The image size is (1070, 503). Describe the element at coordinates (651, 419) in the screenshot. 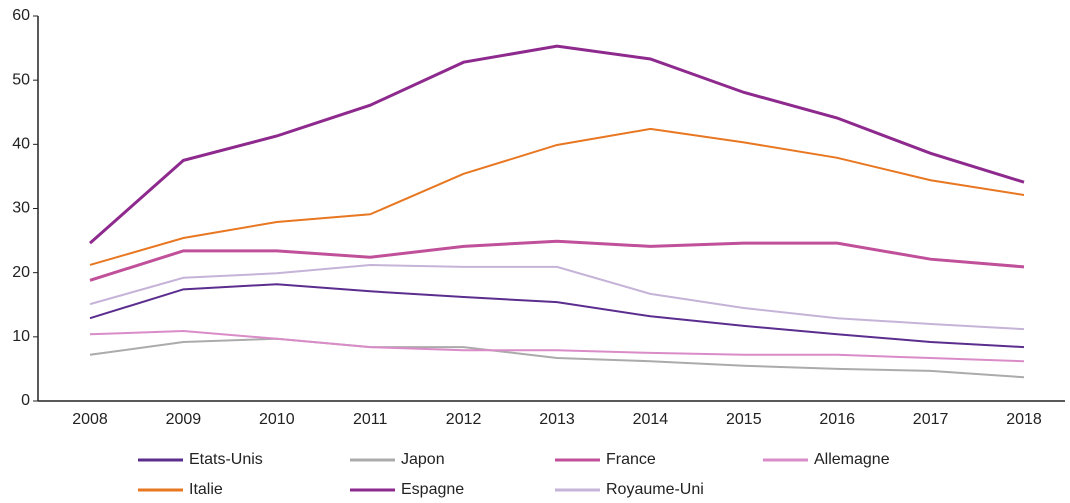

I see `x-tick-label: 2014` at that location.